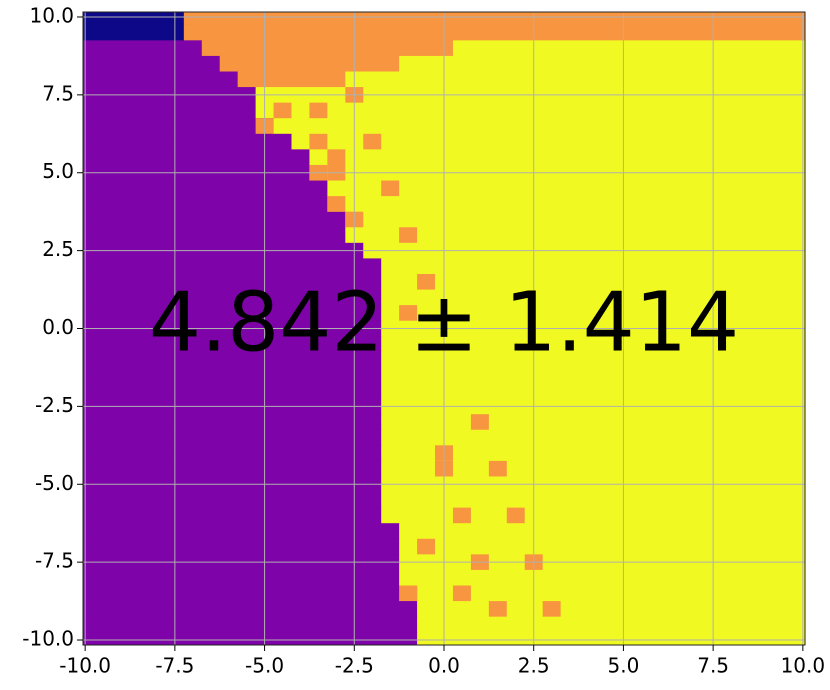  What do you see at coordinates (264, 666) in the screenshot?
I see `x-tick-label: -5.0` at bounding box center [264, 666].